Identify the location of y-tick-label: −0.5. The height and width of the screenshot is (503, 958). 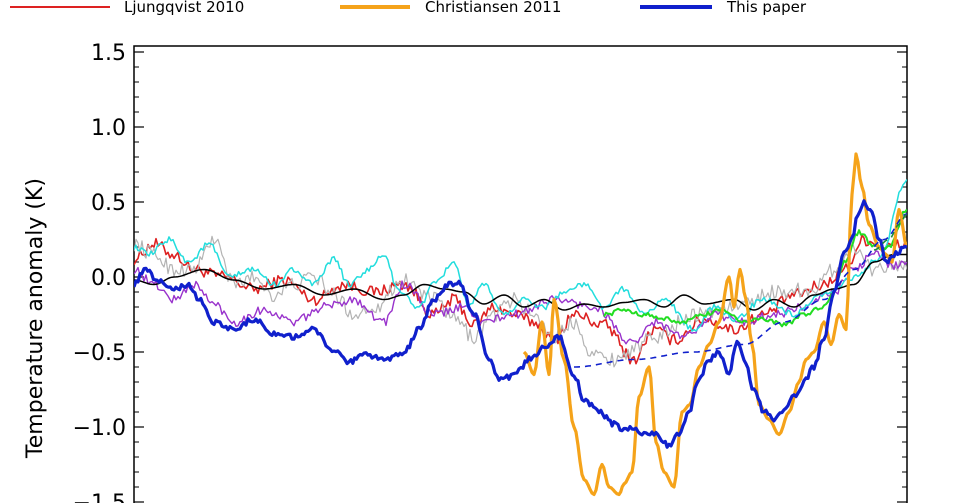
(99, 353).